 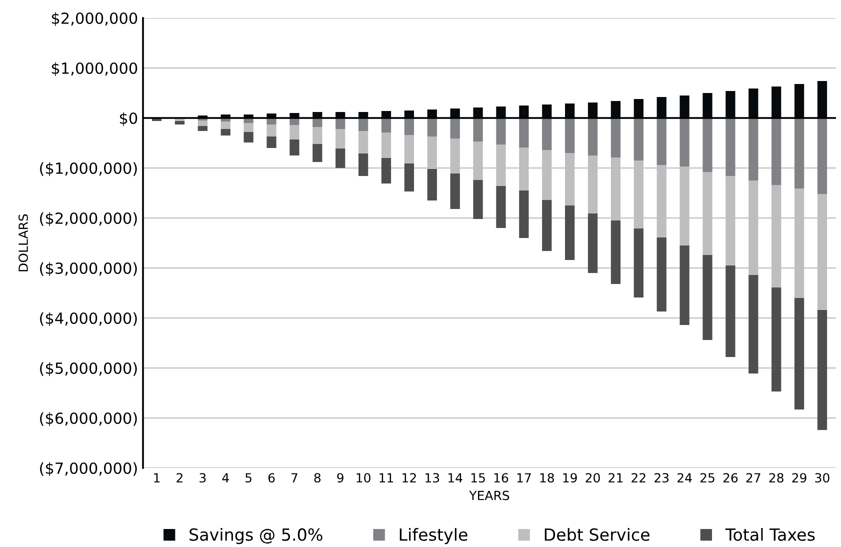 I want to click on y-tick-label: ($4,000,000), so click(x=88, y=319).